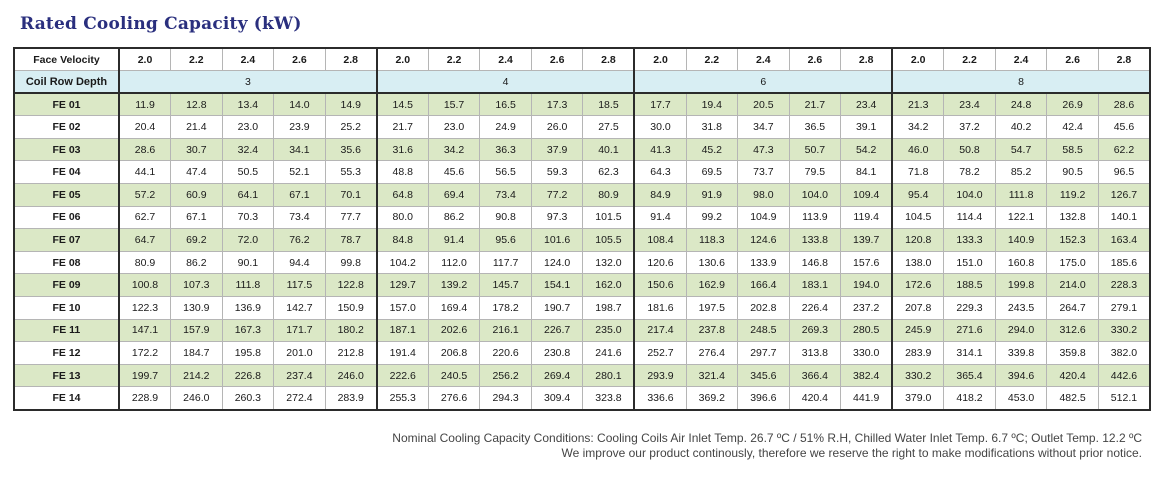 The width and height of the screenshot is (1162, 477). What do you see at coordinates (402, 59) in the screenshot?
I see `velocity-header-cell: 2.0` at bounding box center [402, 59].